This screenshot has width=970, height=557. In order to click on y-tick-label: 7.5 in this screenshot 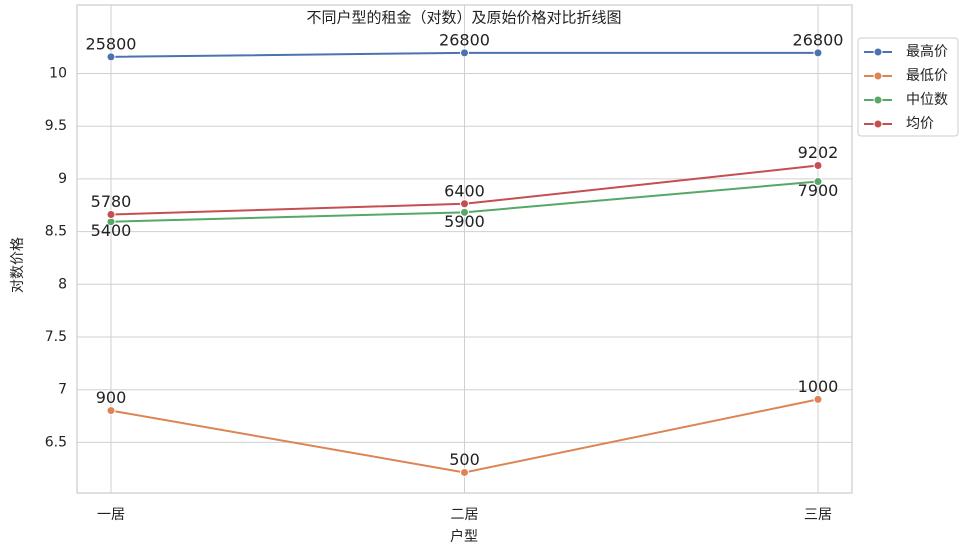, I will do `click(56, 337)`.